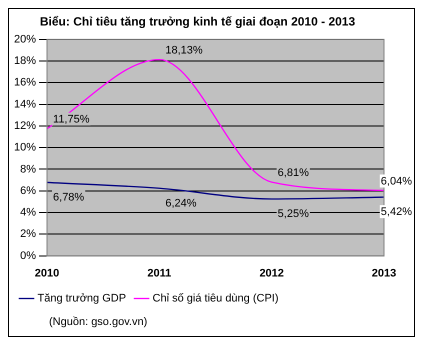 This screenshot has width=423, height=350. I want to click on data-label: 5,25%, so click(294, 214).